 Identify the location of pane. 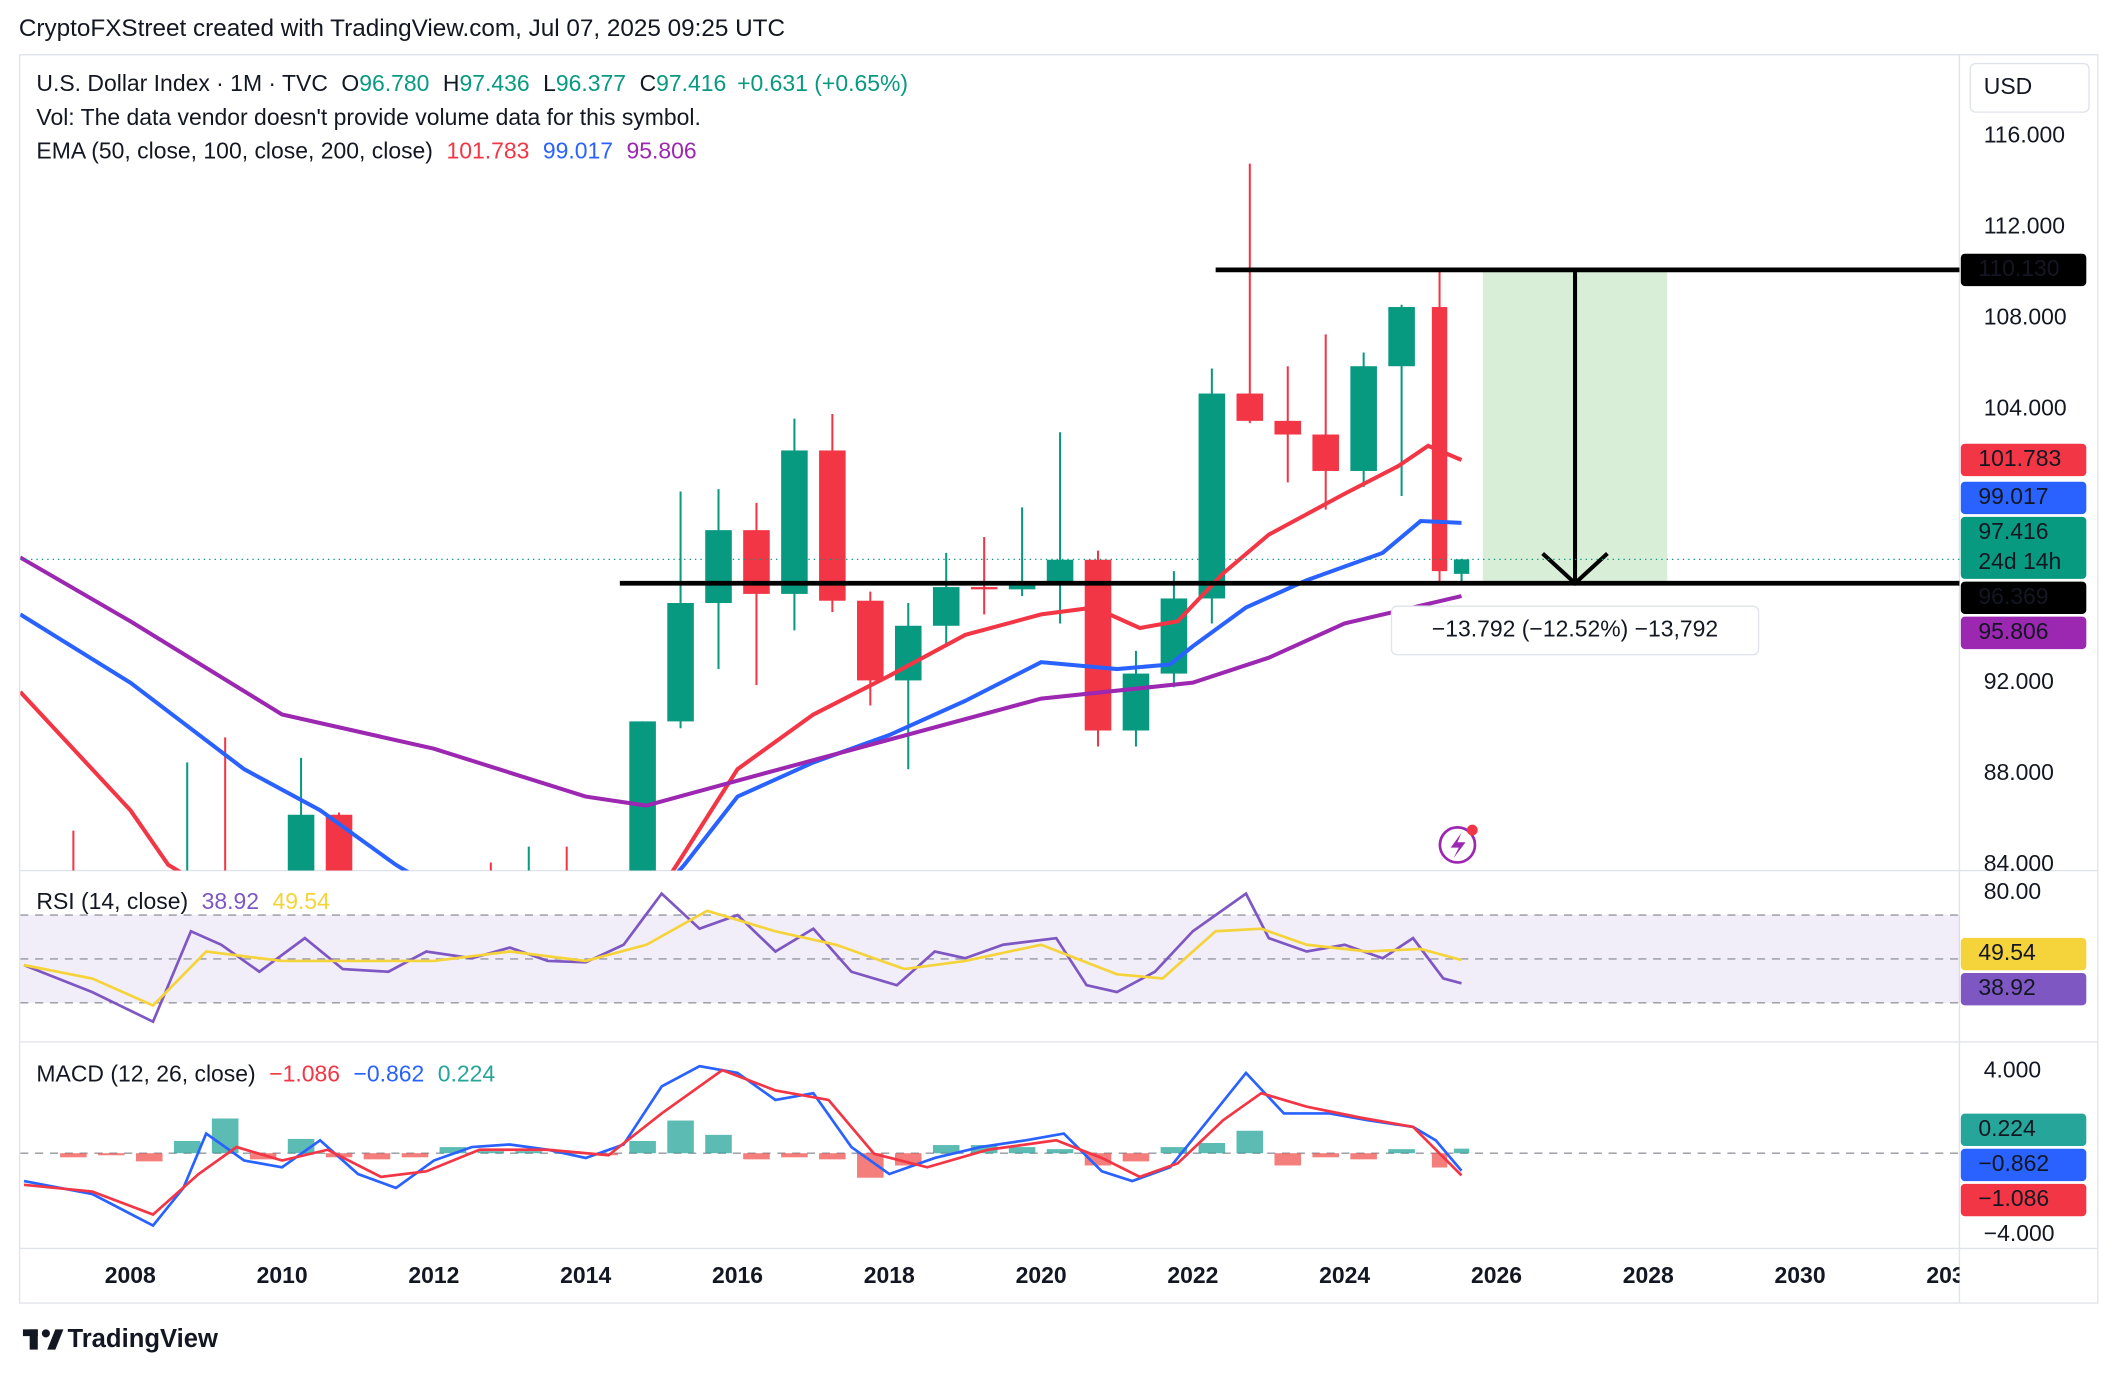
(990, 957).